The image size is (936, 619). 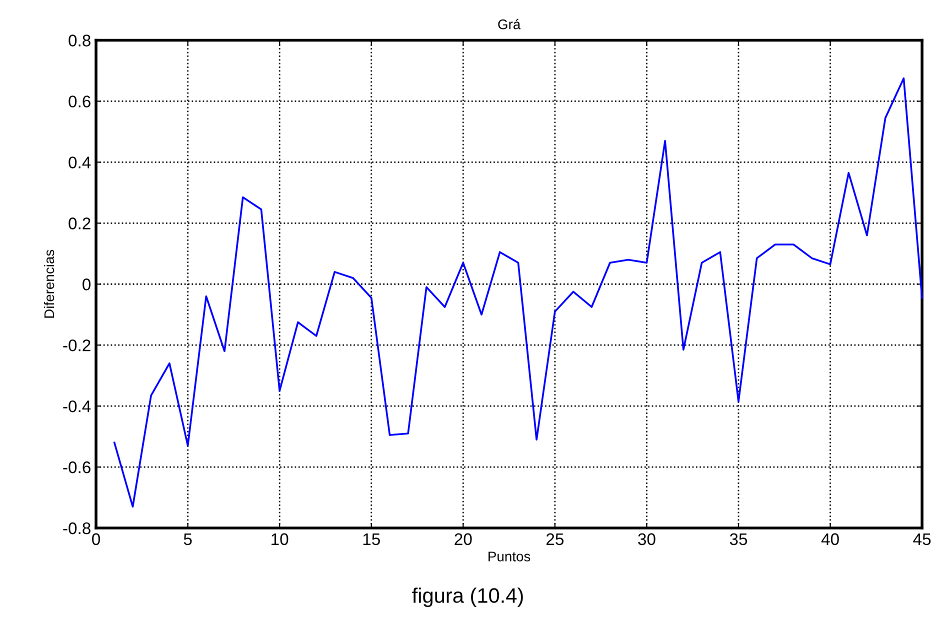 What do you see at coordinates (647, 539) in the screenshot?
I see `x-tick-label: 30` at bounding box center [647, 539].